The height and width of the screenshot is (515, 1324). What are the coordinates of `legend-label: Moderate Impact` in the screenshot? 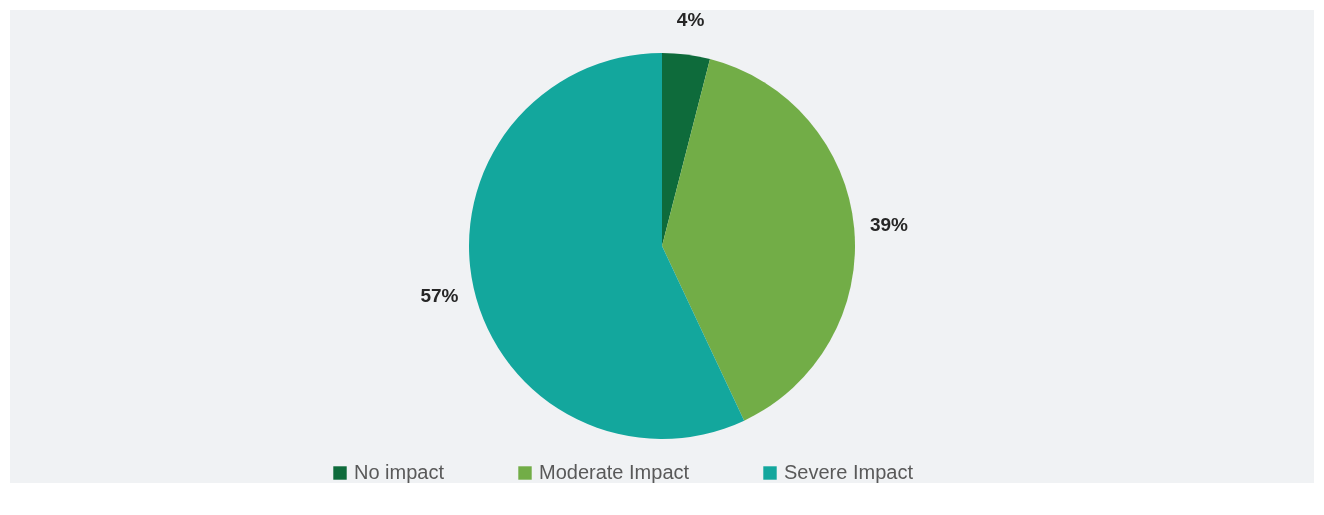 It's located at (614, 472).